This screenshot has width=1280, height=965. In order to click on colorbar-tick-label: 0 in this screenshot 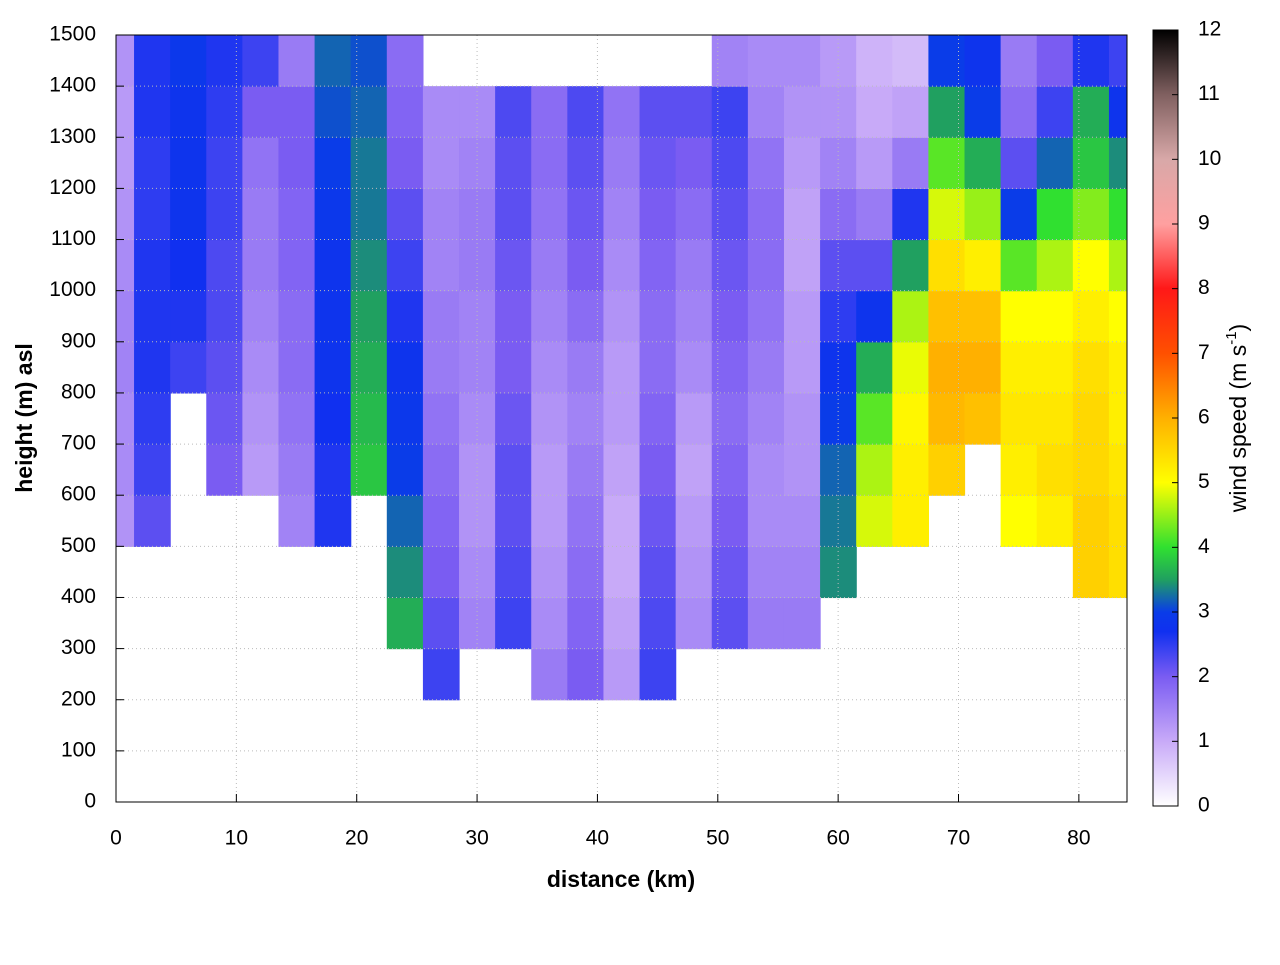, I will do `click(1204, 805)`.